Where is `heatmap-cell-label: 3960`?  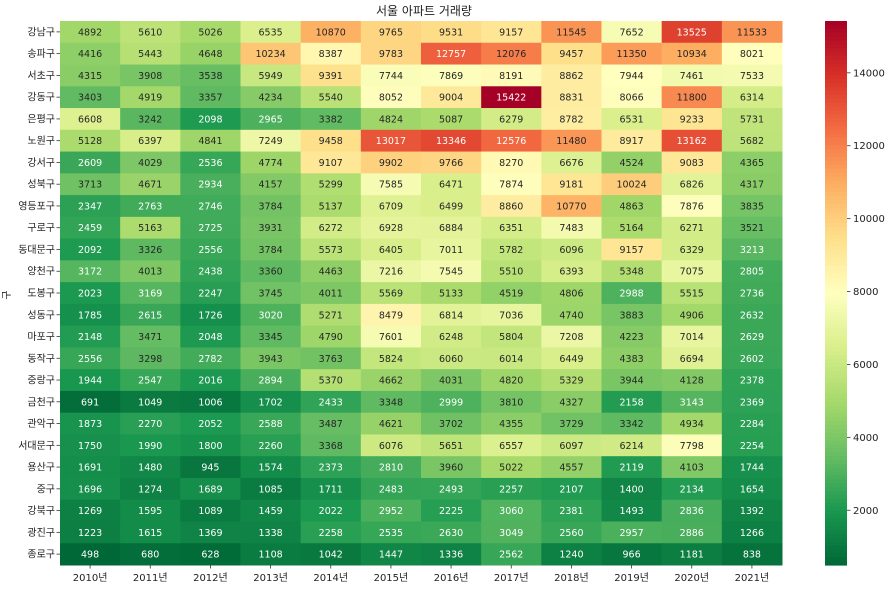
heatmap-cell-label: 3960 is located at coordinates (451, 468).